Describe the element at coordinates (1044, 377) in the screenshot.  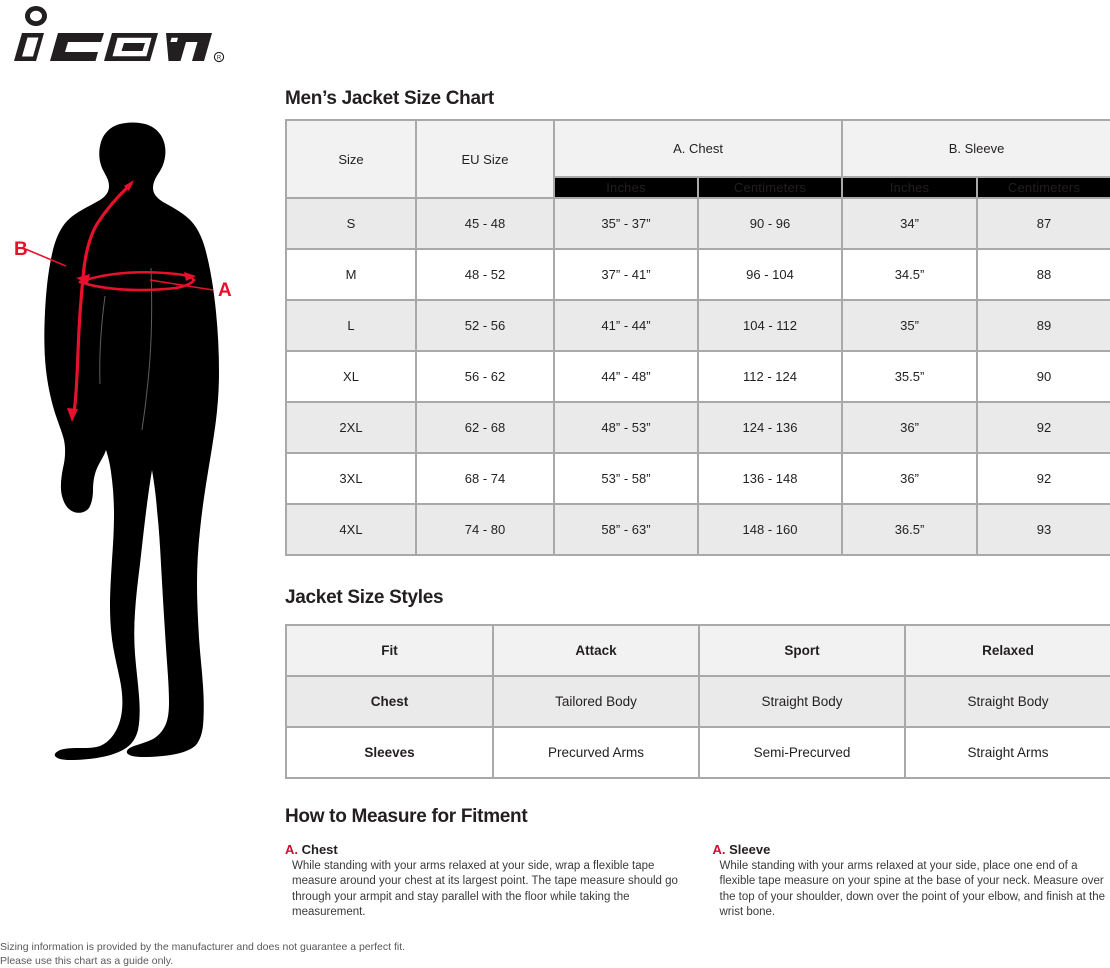
I see `cell-sleeve-cm: 90` at that location.